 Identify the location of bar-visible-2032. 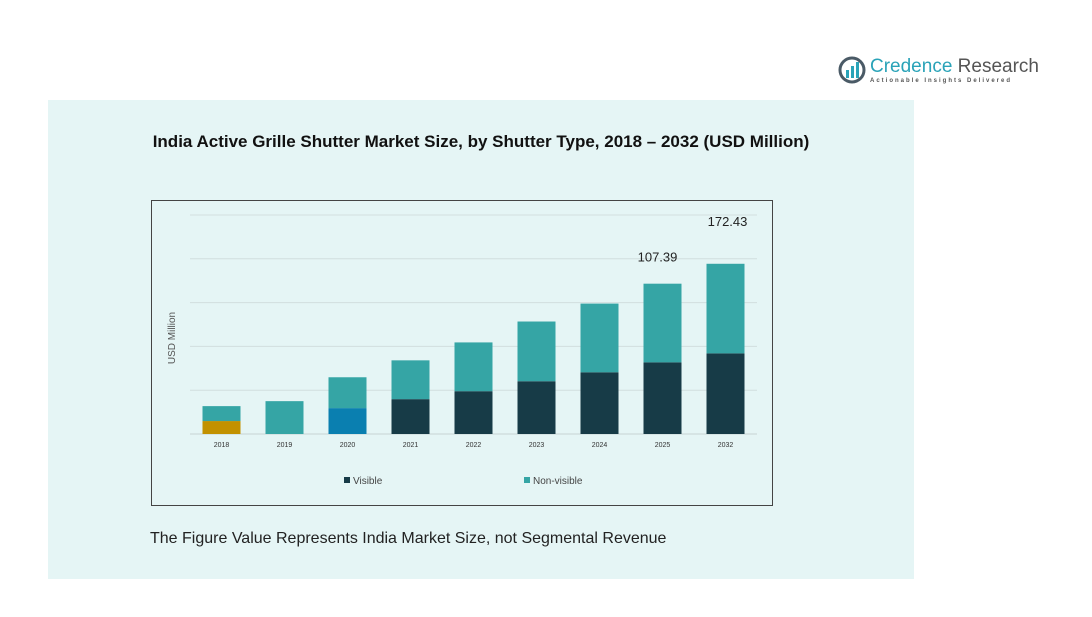
(725, 393).